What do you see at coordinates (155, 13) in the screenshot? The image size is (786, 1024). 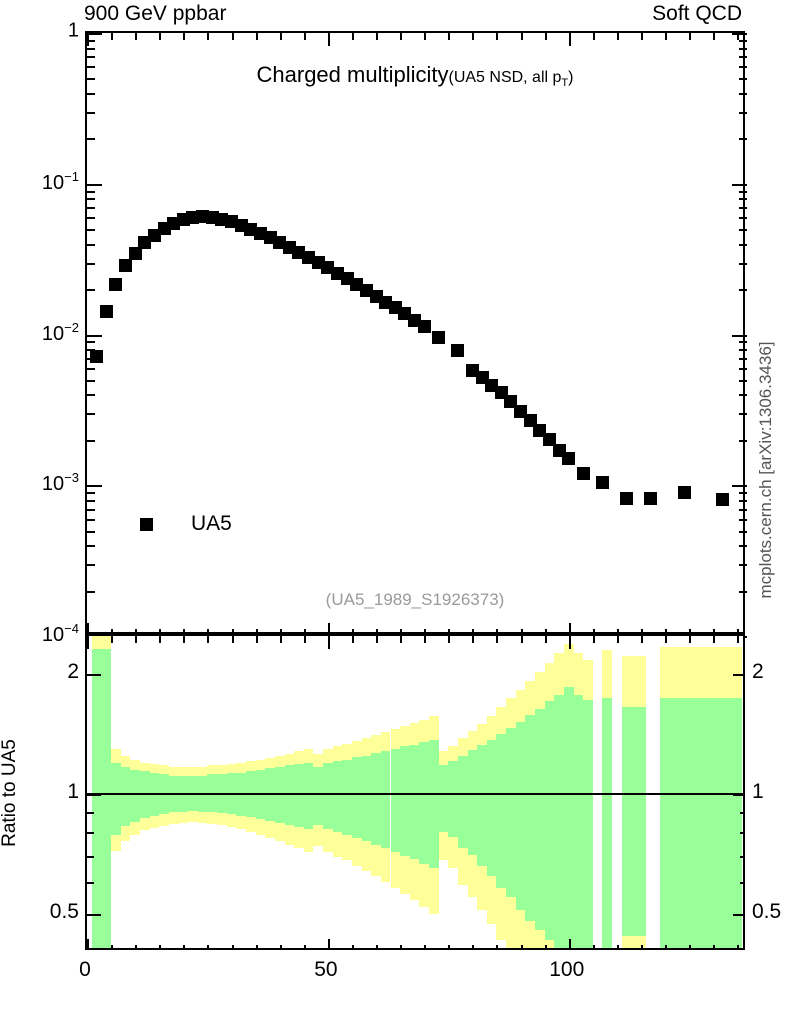 I see `header-left-label: 900 GeV ppbar` at bounding box center [155, 13].